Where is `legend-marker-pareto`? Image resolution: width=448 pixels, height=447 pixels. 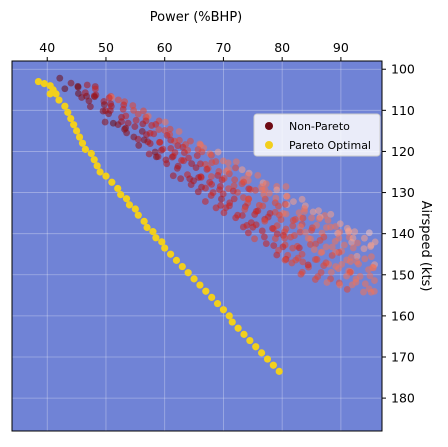 legend-marker-pareto is located at coordinates (269, 145).